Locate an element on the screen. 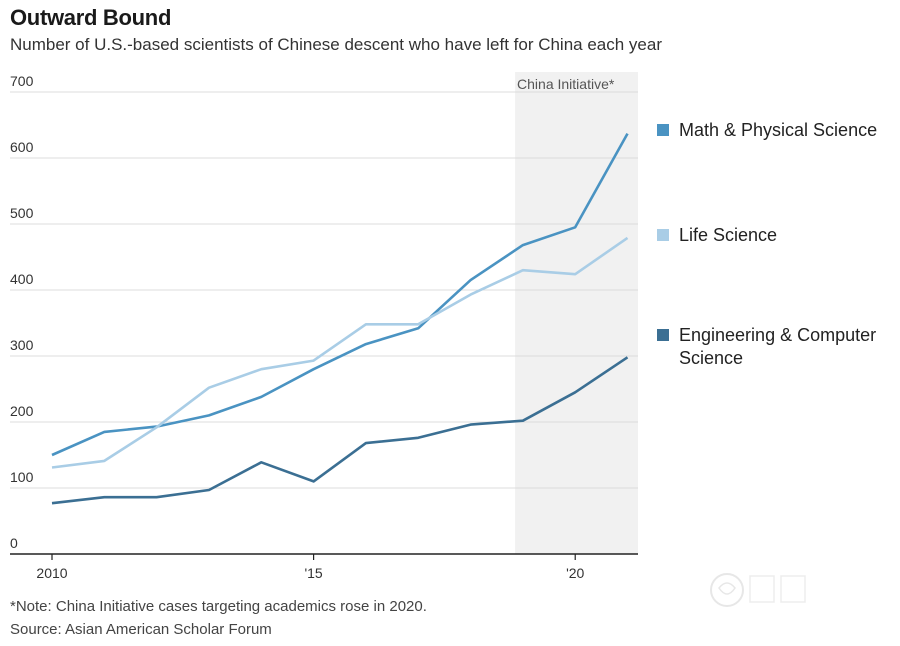 This screenshot has height=646, width=900. x-tick-label: '15 is located at coordinates (313, 573).